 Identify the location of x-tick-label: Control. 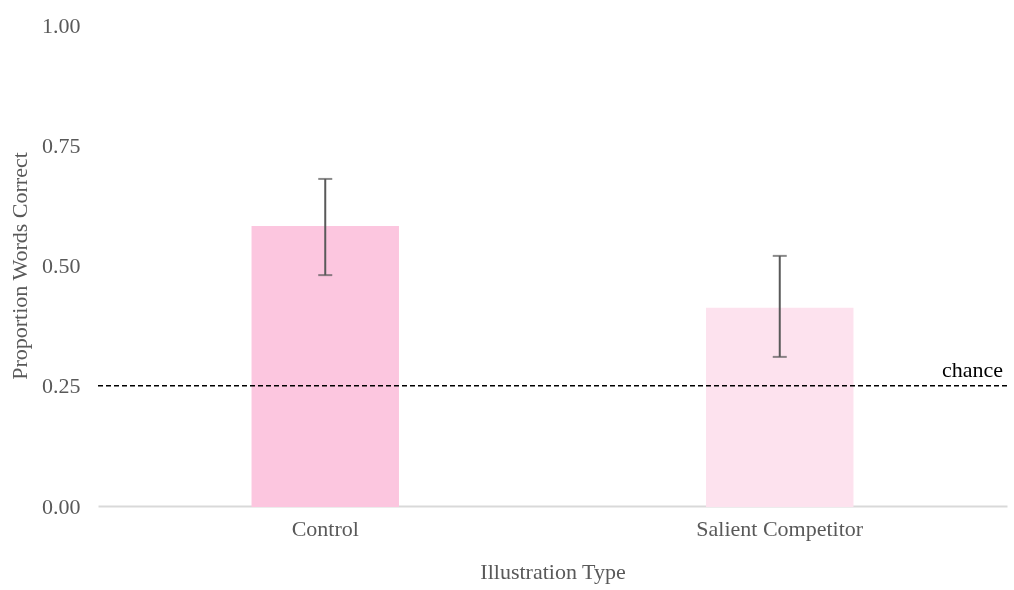
(325, 528).